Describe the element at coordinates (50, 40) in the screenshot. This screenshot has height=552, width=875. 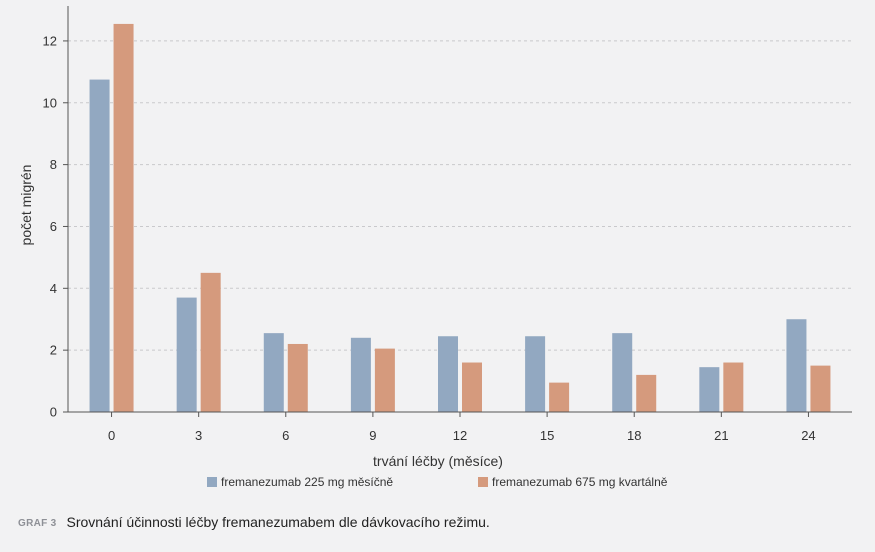
I see `y-tick-label: 12` at that location.